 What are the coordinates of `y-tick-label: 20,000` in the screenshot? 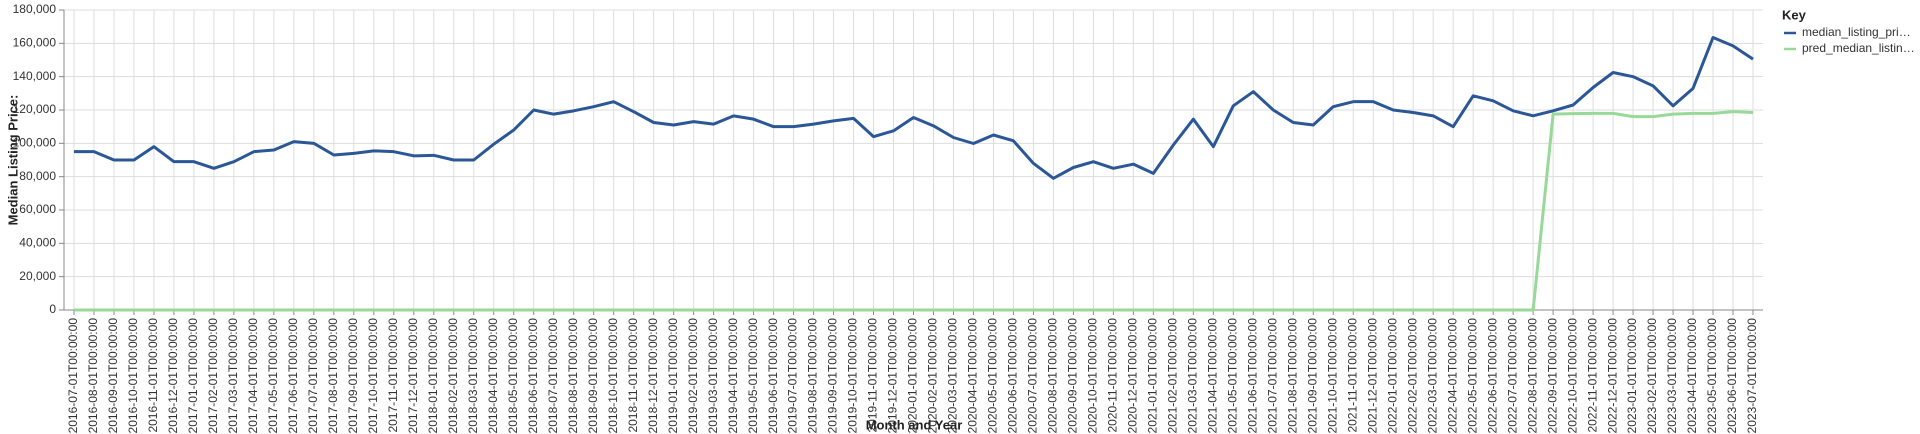 It's located at (37, 276).